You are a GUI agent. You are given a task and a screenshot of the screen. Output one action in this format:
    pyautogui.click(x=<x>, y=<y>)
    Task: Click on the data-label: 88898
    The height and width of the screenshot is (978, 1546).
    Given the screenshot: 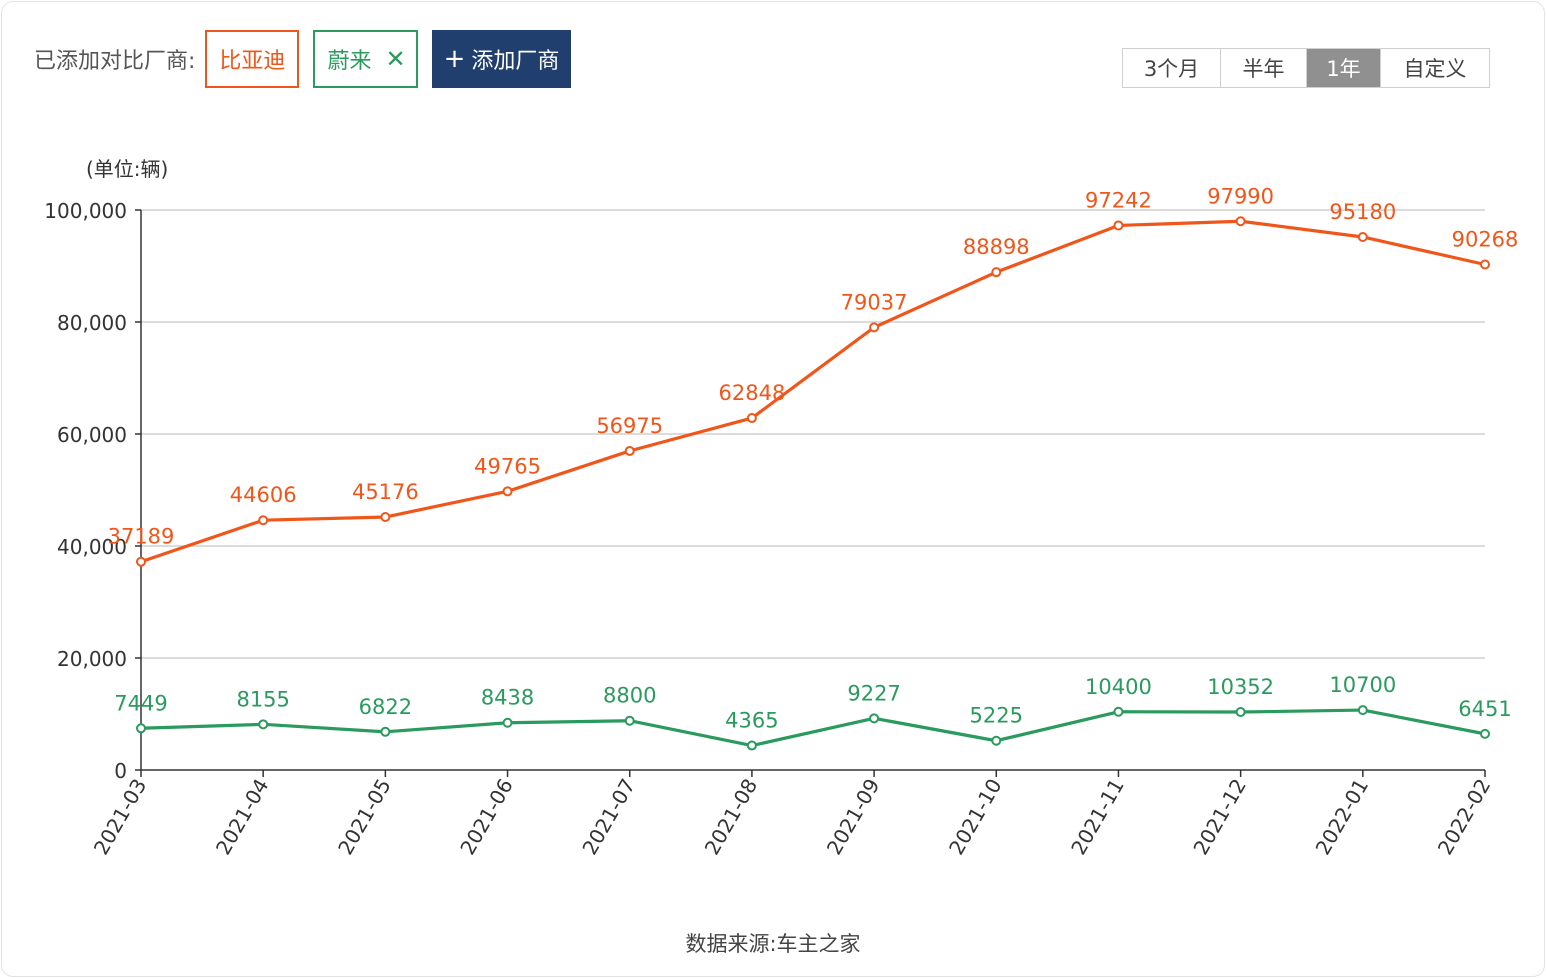 What is the action you would take?
    pyautogui.click(x=996, y=247)
    